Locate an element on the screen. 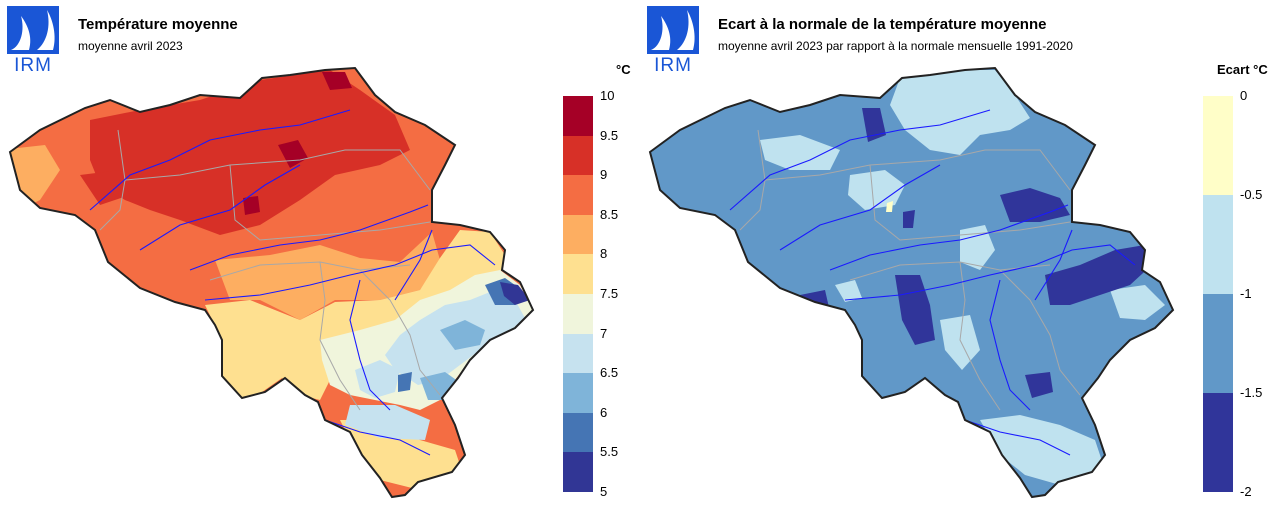 This screenshot has height=507, width=1280. zone-5-5p5 is located at coordinates (515, 293).